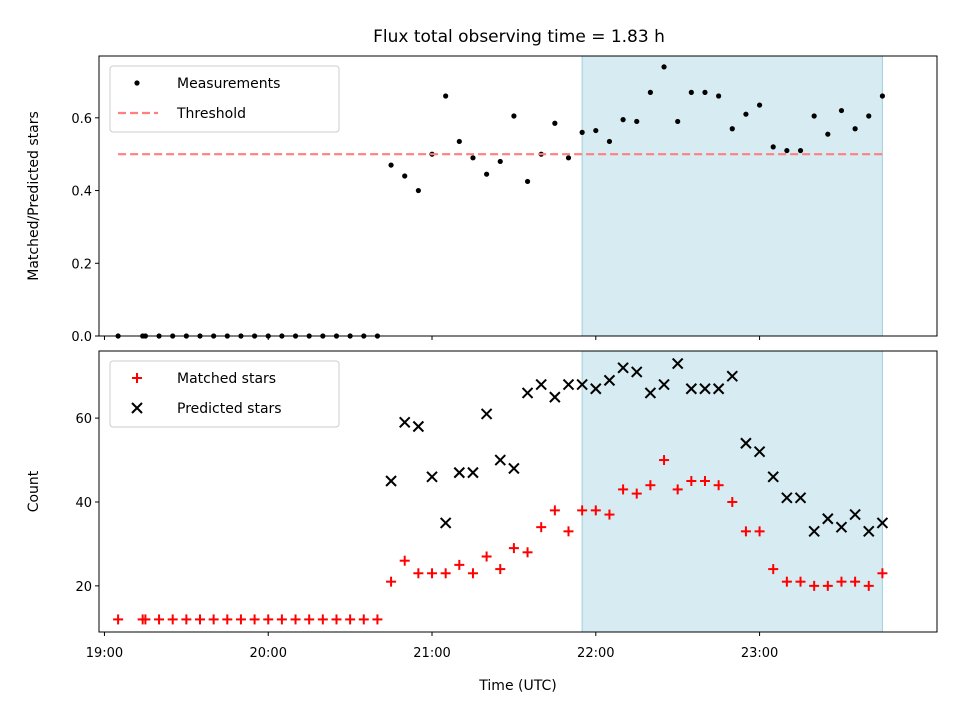 The image size is (960, 724). What do you see at coordinates (432, 338) in the screenshot?
I see `top-panel-xticks` at bounding box center [432, 338].